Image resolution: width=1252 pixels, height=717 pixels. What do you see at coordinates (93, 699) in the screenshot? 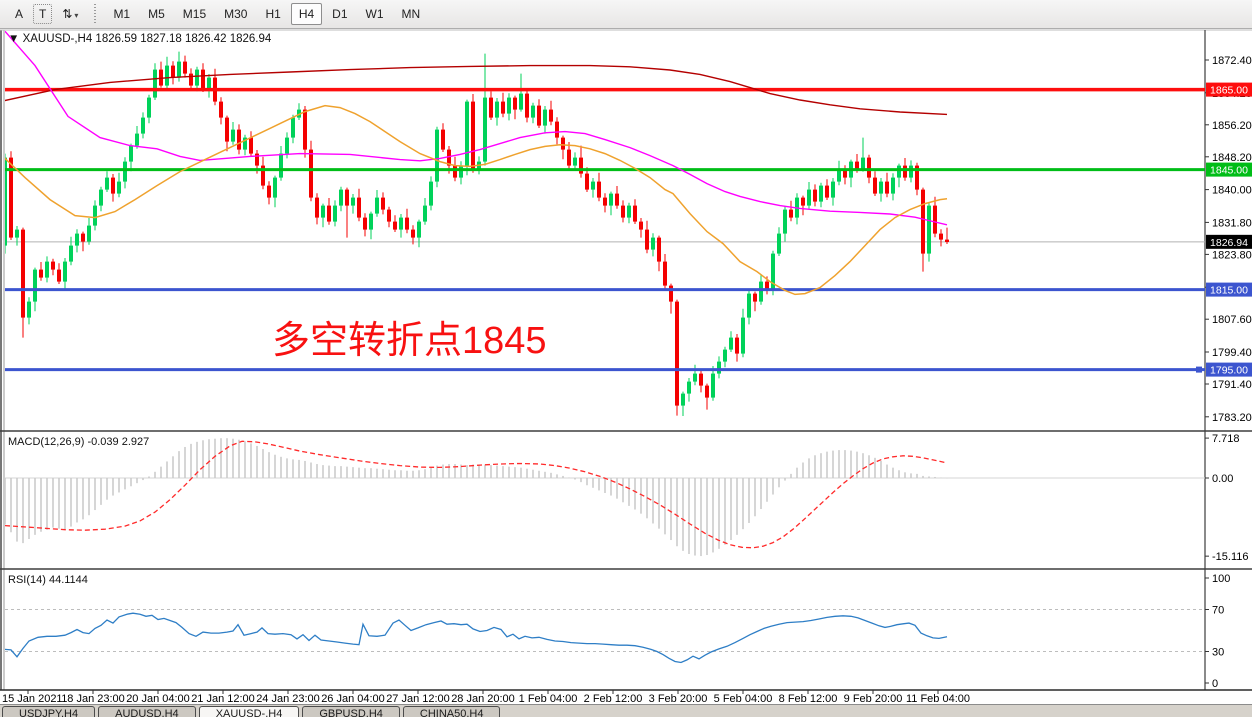
I see `svg-text: 18 Jan 23:00` at bounding box center [93, 699].